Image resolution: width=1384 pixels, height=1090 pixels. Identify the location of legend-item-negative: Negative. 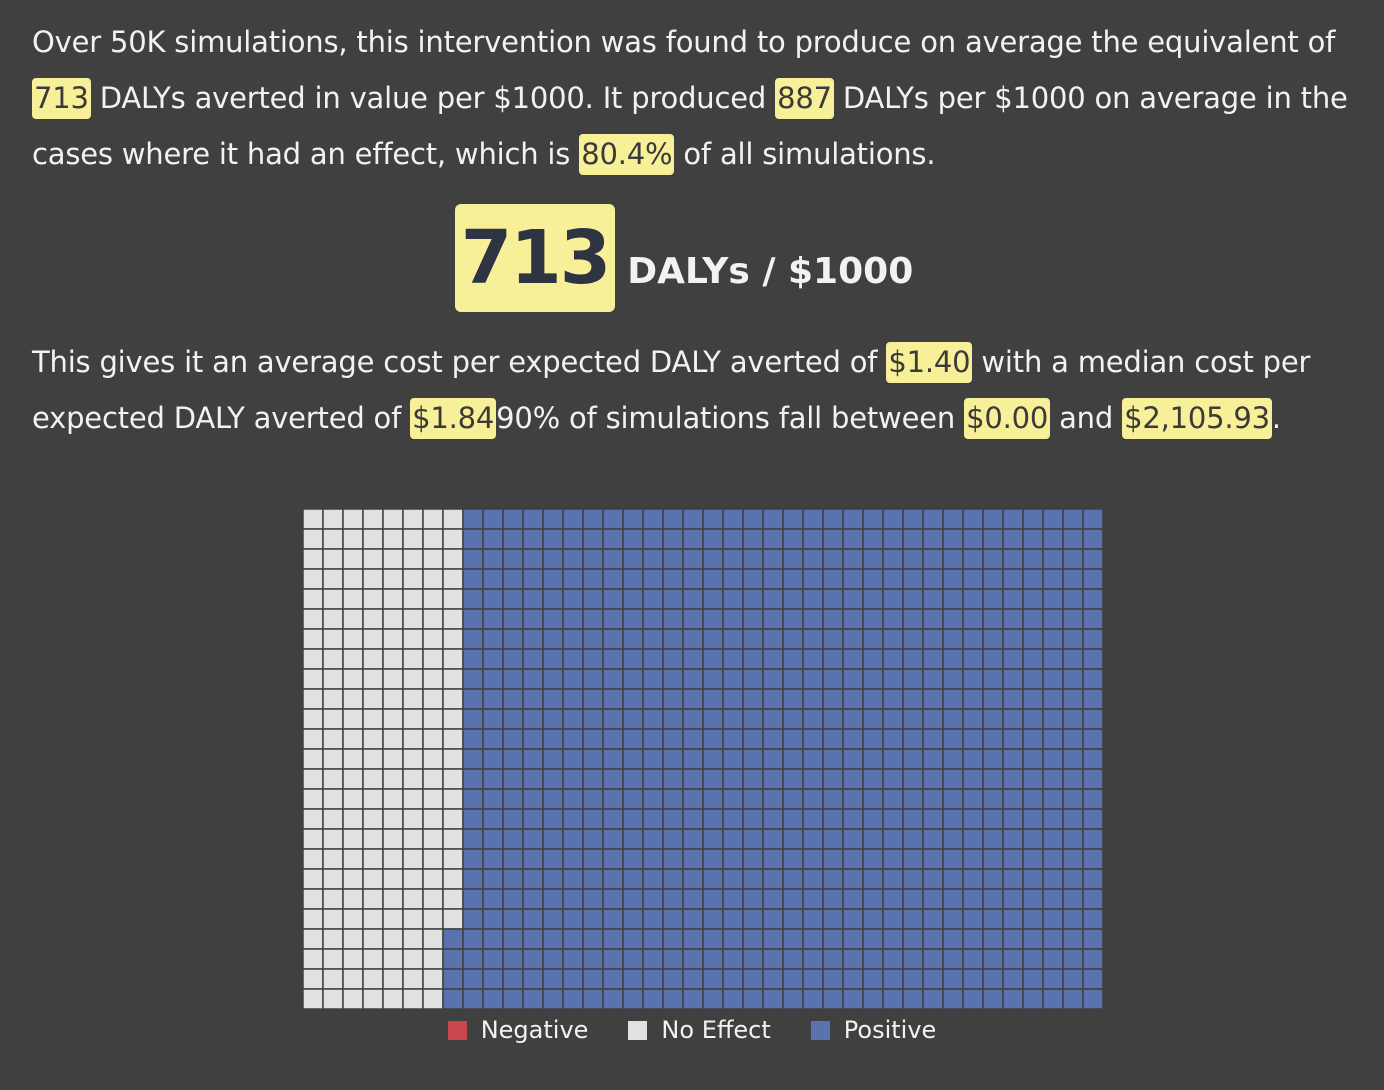
(517, 1030).